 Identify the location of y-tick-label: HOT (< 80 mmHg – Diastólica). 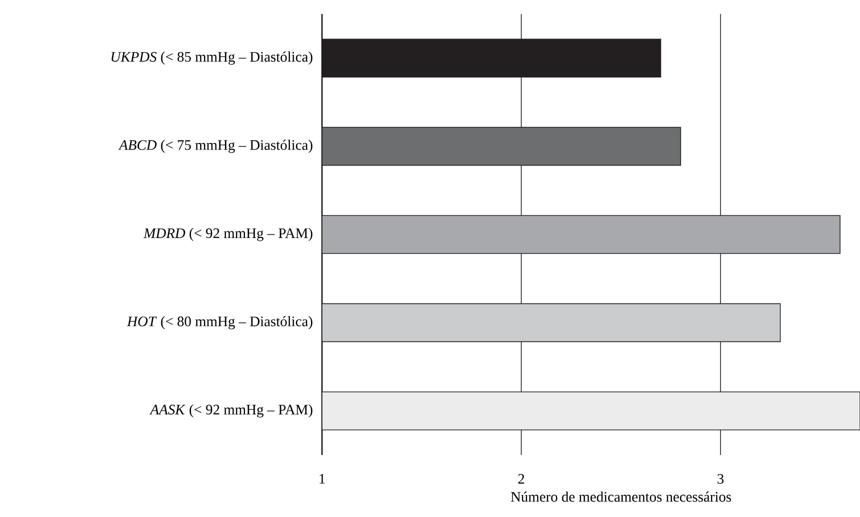
(219, 323).